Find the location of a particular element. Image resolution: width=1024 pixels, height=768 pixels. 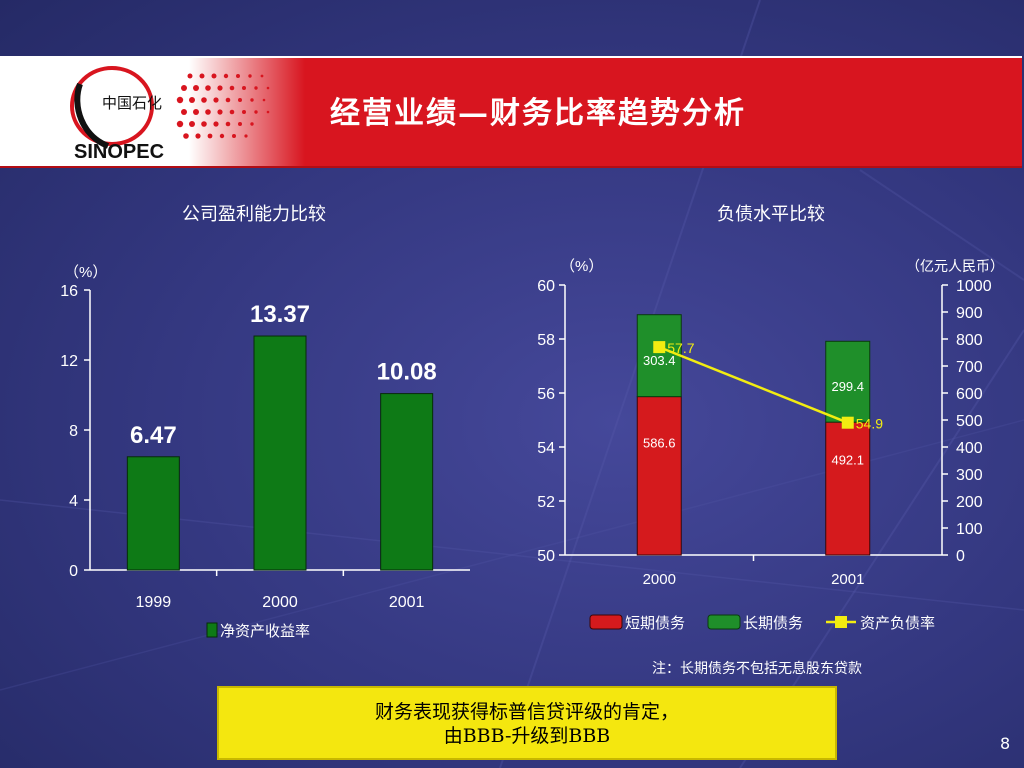

chart2-left-tick-label: 54 is located at coordinates (546, 448).